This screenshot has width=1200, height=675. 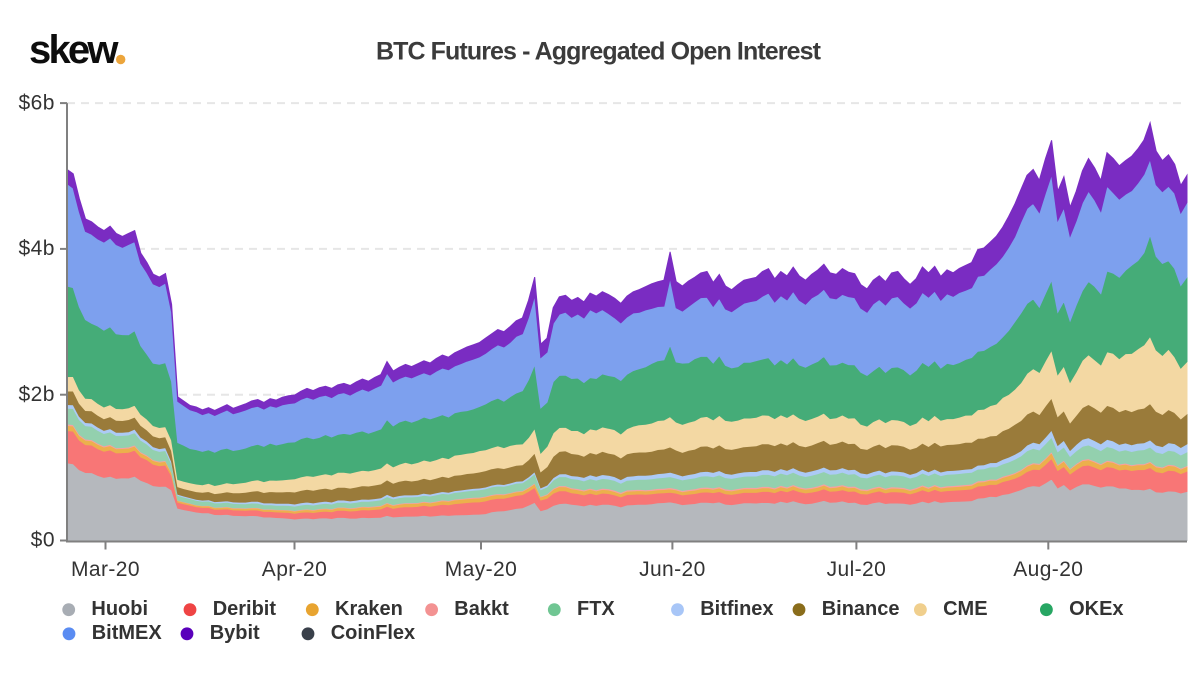 I want to click on svg-text: CoinFlex, so click(x=373, y=633).